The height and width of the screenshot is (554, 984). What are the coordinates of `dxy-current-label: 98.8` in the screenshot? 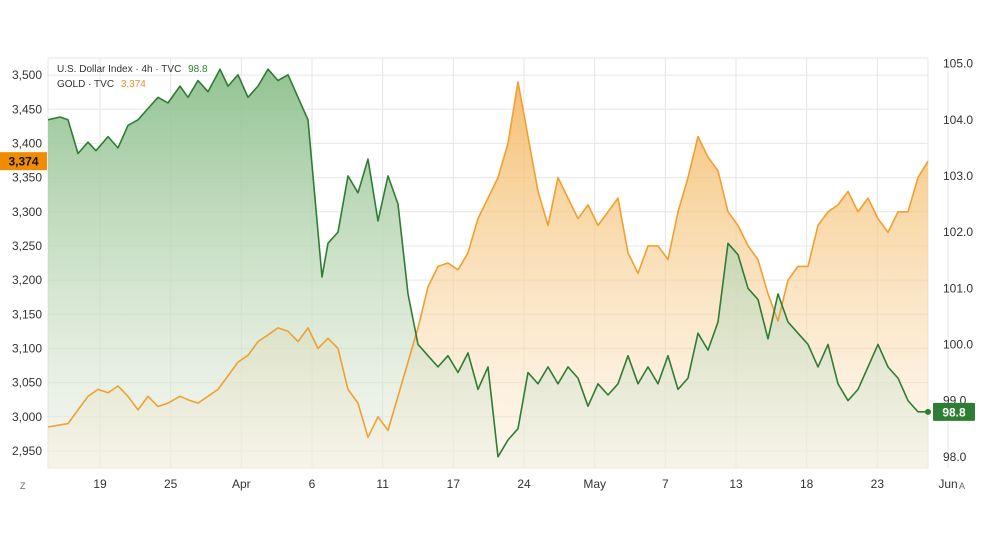 It's located at (954, 412).